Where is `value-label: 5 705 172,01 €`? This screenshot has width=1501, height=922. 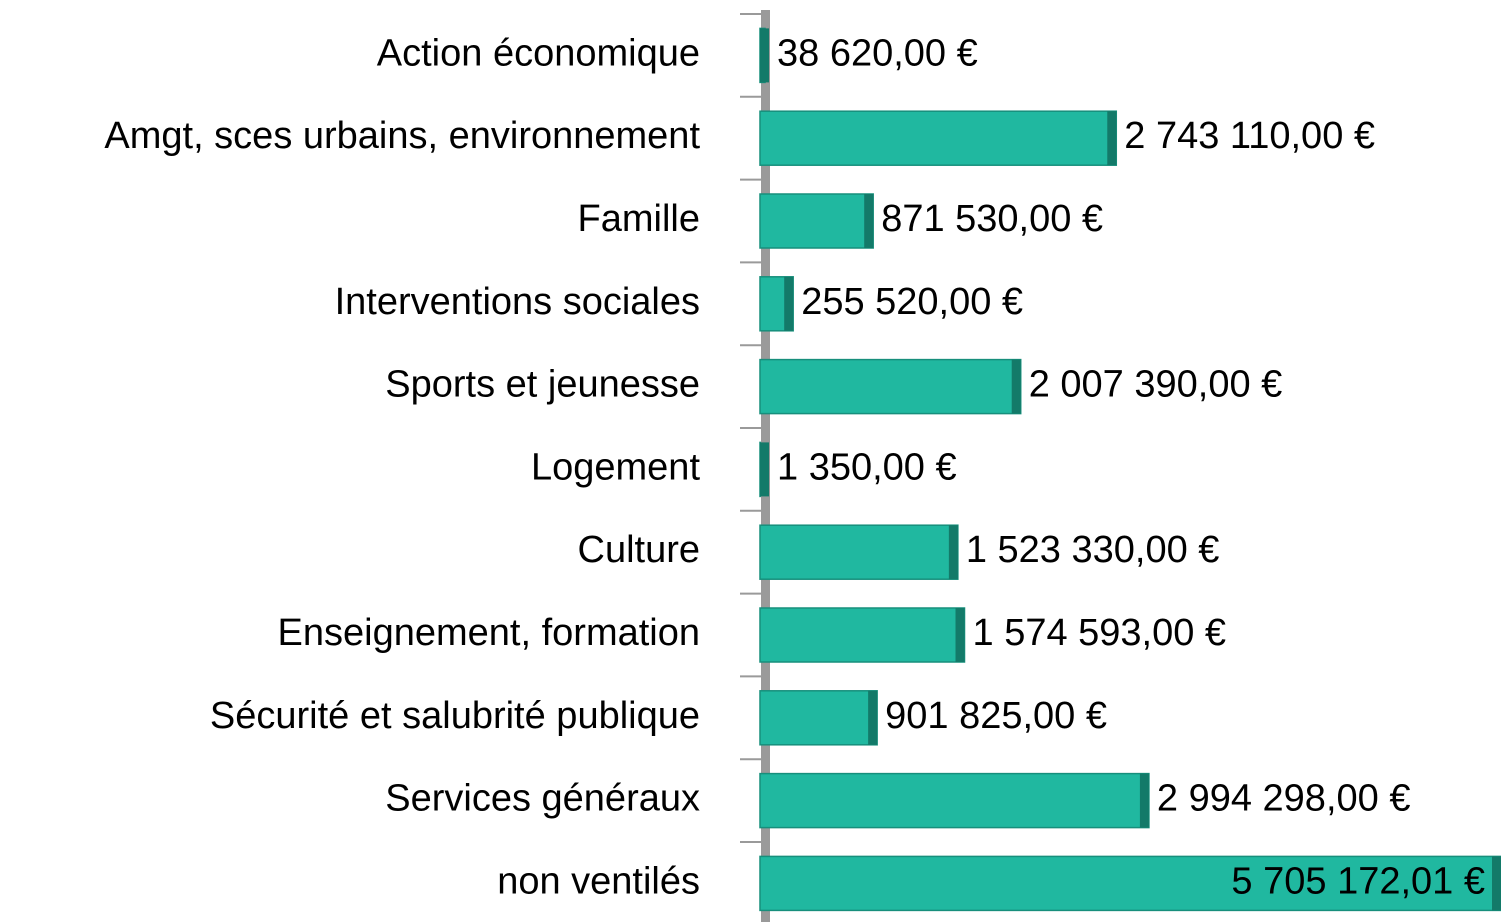 value-label: 5 705 172,01 € is located at coordinates (1358, 881).